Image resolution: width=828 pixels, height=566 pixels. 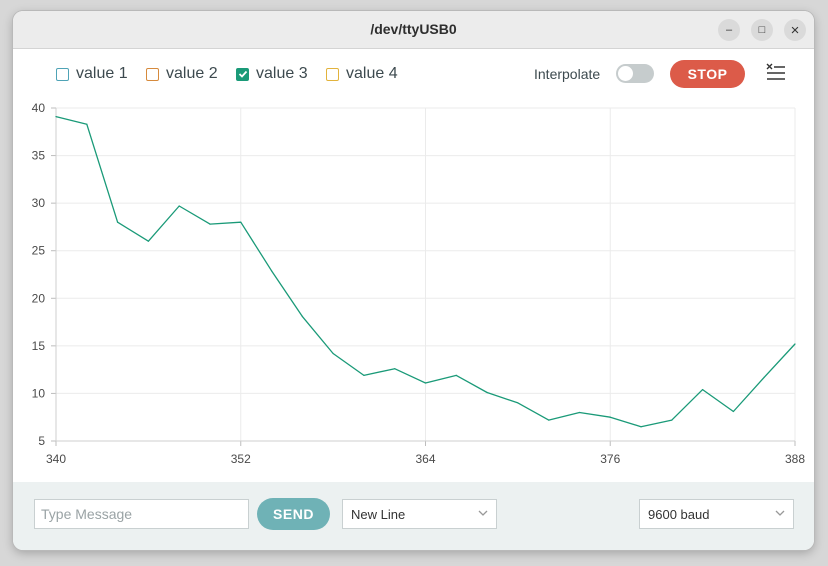 I want to click on y-tick-label: 15, so click(x=39, y=346).